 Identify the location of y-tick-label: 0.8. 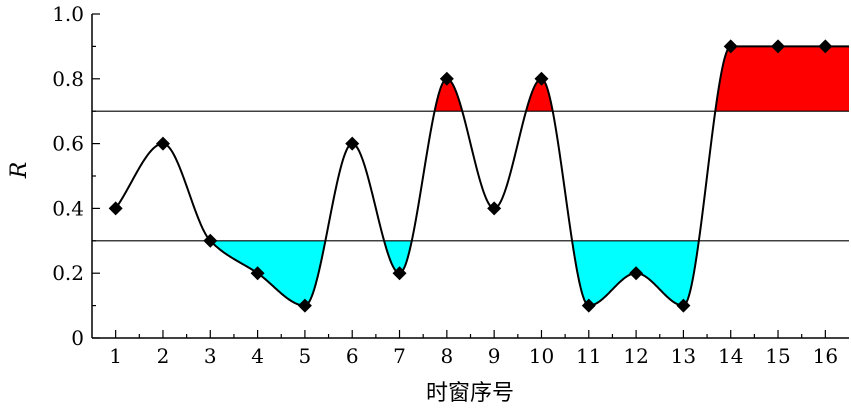
(68, 79).